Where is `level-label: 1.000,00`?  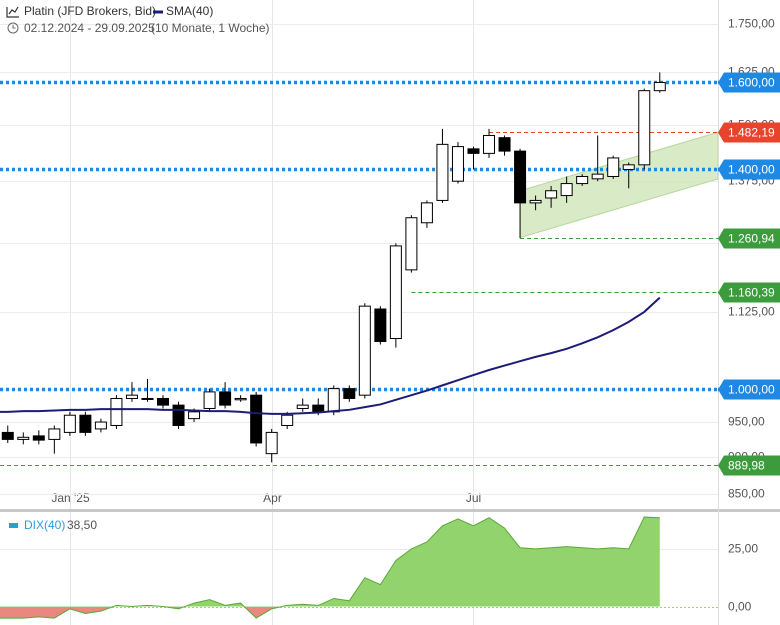
level-label: 1.000,00 is located at coordinates (751, 390).